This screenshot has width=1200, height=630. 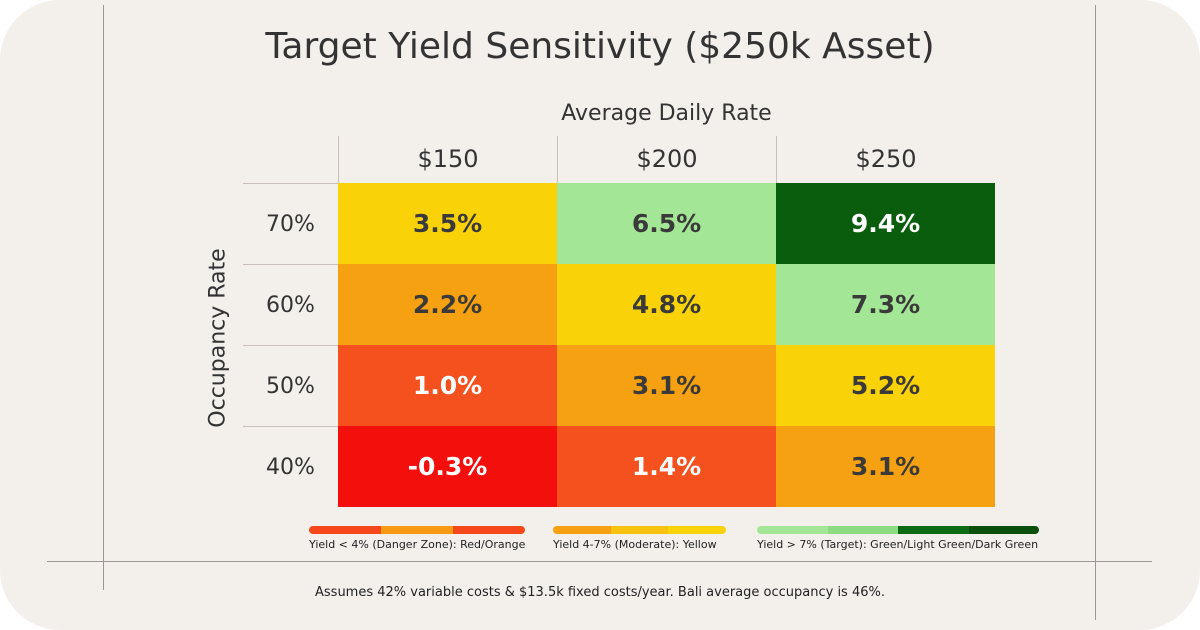 What do you see at coordinates (635, 544) in the screenshot?
I see `legend-label: Yield 4-7% (Moderate): Yellow` at bounding box center [635, 544].